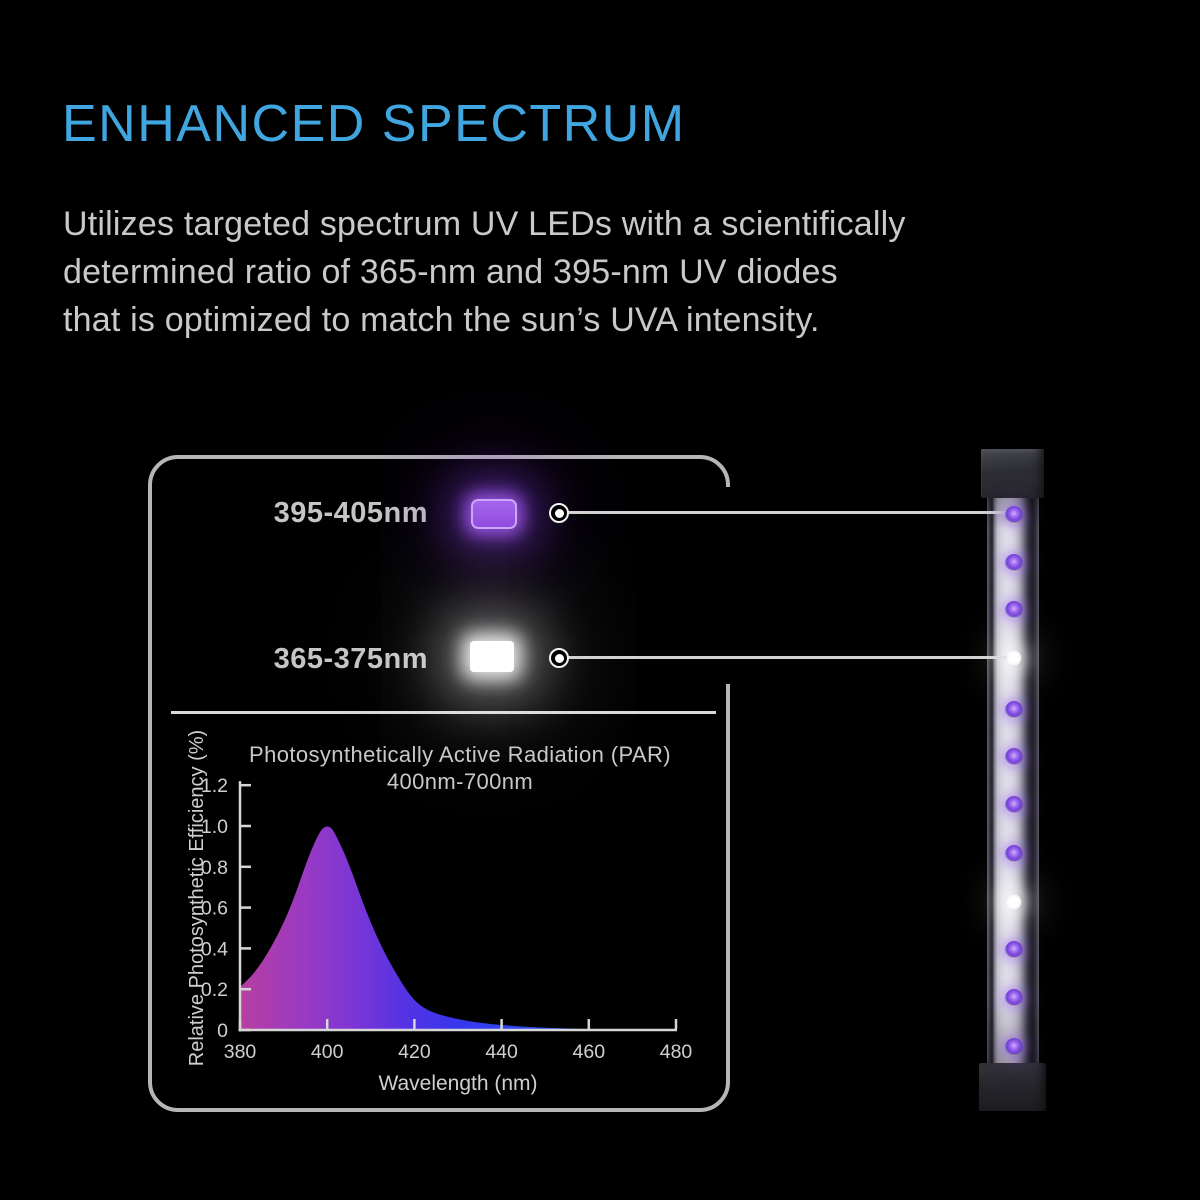 This screenshot has height=1200, width=1200. I want to click on uv-white-swatch, so click(492, 656).